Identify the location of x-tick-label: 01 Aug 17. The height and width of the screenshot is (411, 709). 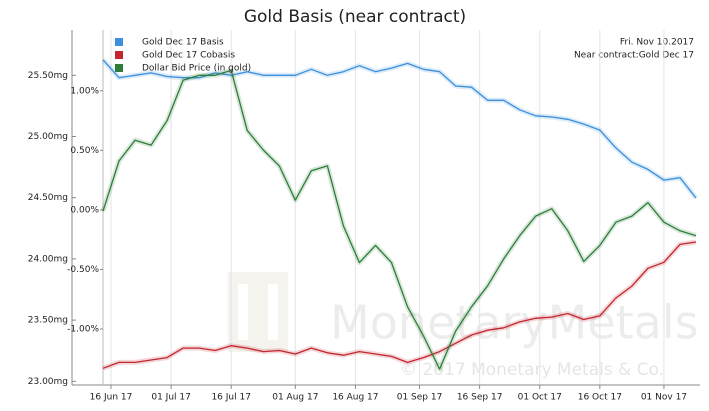
(295, 398).